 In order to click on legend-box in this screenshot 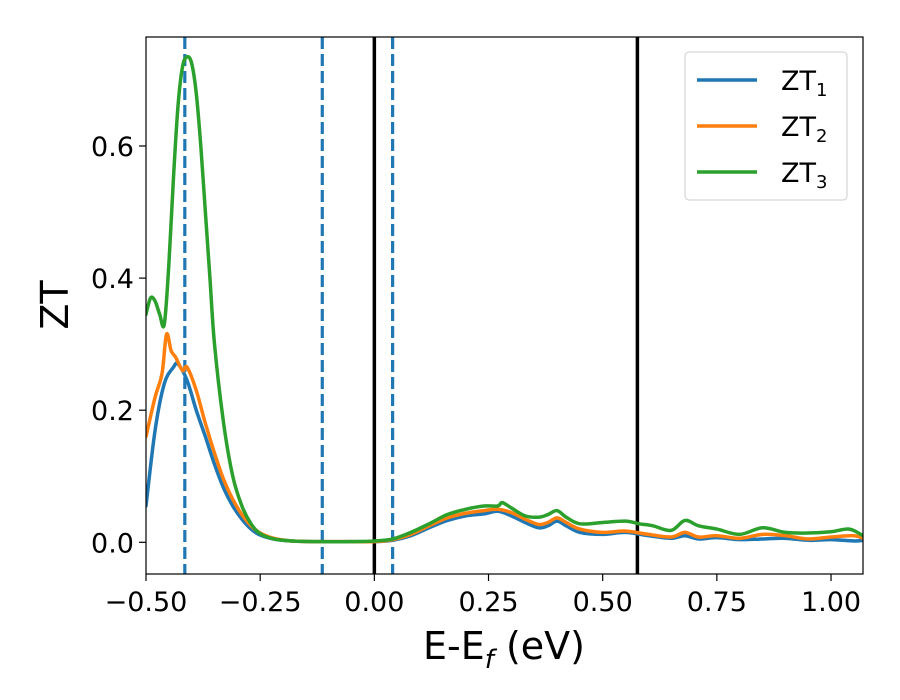, I will do `click(766, 126)`.